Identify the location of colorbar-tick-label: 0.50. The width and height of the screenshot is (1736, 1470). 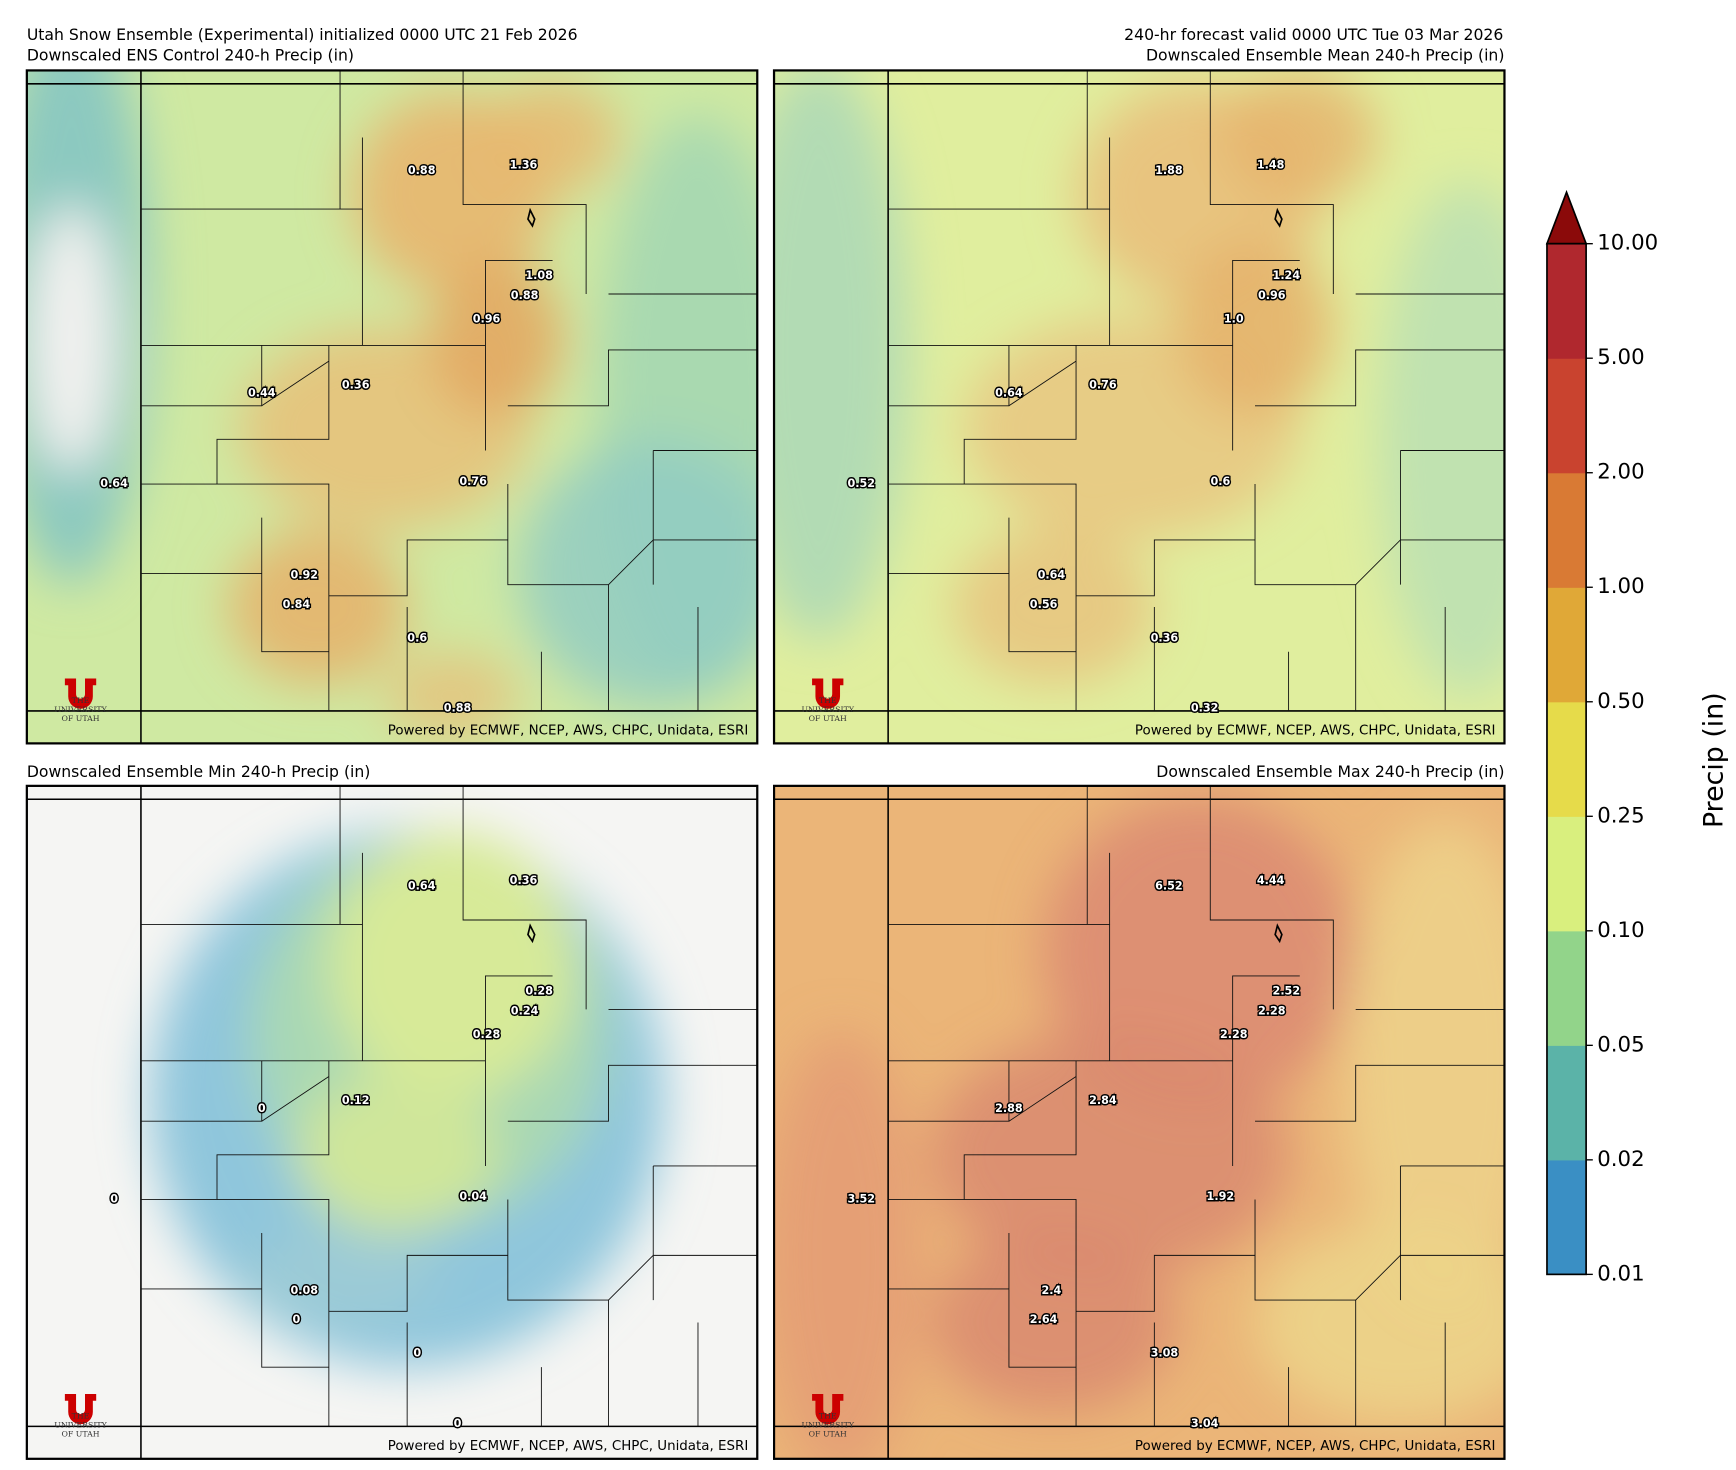
(1620, 701).